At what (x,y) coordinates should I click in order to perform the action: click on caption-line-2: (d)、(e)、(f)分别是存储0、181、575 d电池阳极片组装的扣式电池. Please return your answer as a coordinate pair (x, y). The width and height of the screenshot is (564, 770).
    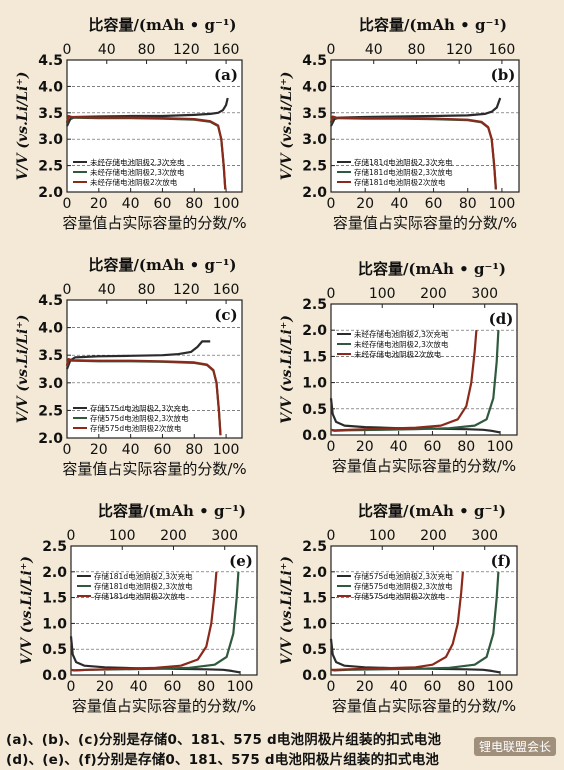
    Looking at the image, I should click on (223, 760).